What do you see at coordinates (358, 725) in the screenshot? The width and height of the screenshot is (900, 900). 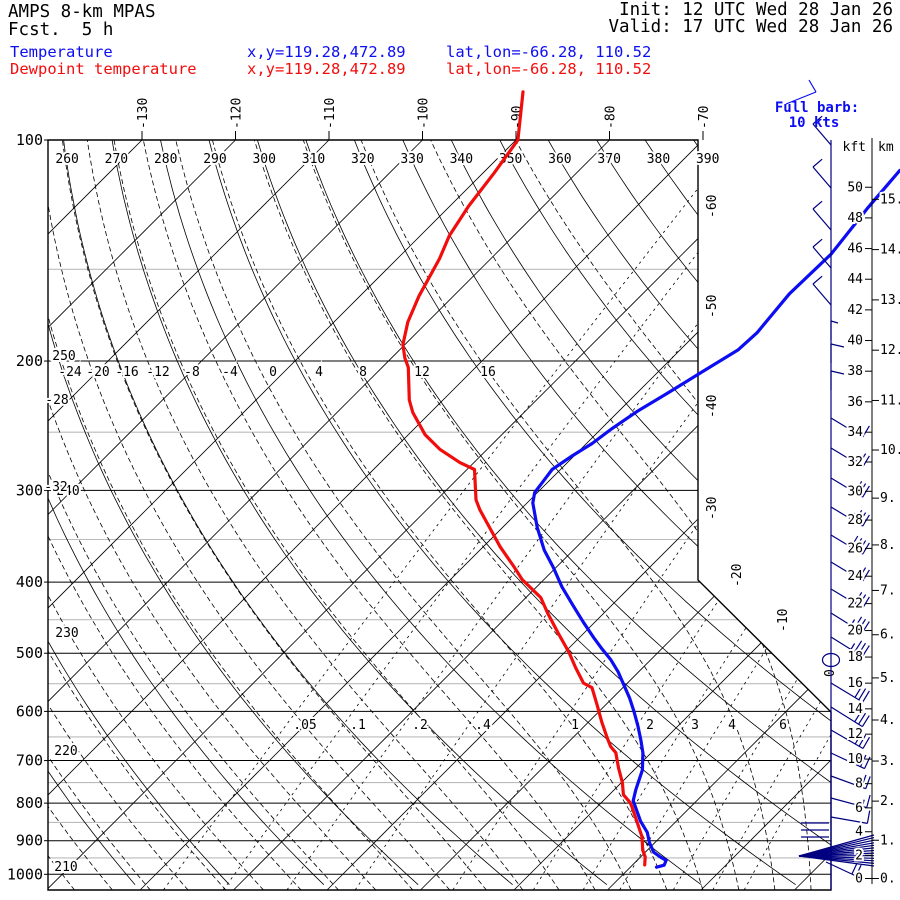 I see `mixing-ratio-label: .1` at bounding box center [358, 725].